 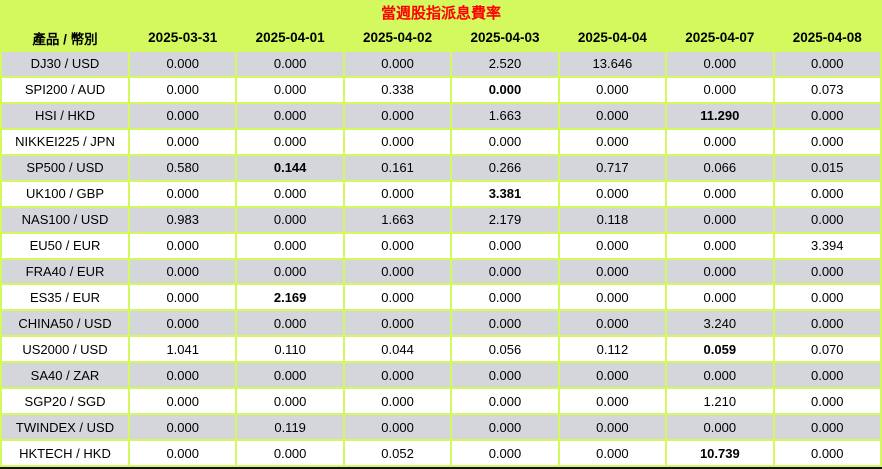 I want to click on product-currency-cell: NAS100 / USD, so click(x=65, y=219).